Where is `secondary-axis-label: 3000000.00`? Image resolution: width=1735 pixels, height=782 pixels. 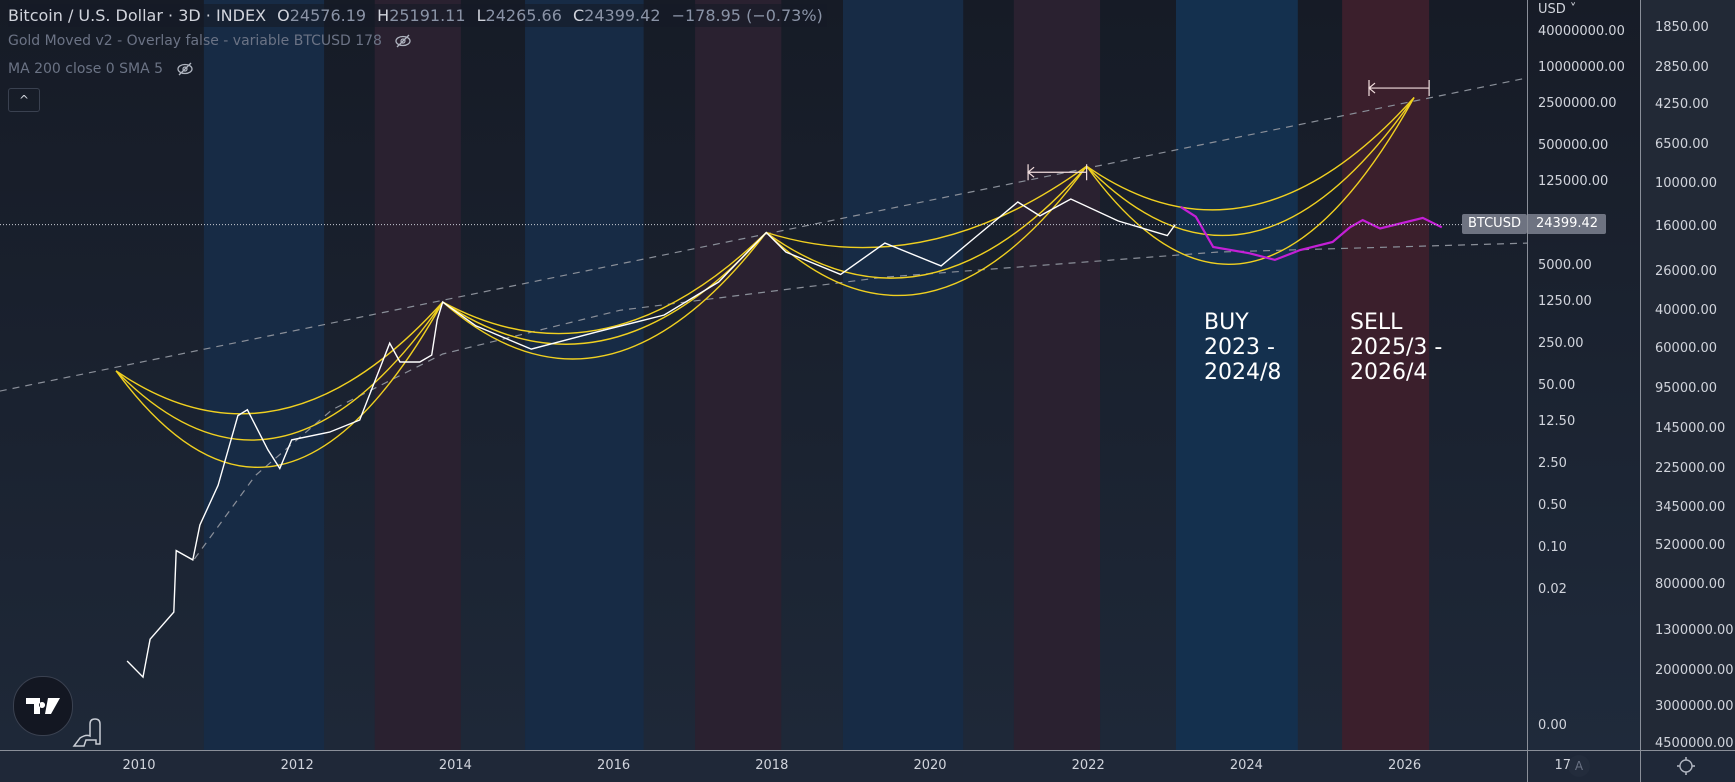 secondary-axis-label: 3000000.00 is located at coordinates (1694, 706).